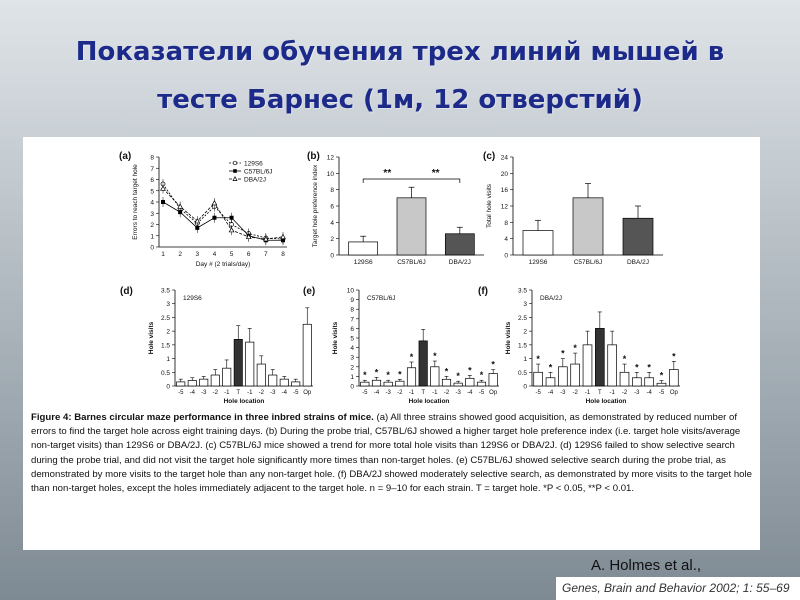  I want to click on figure-label: Figure 4:, so click(51, 417).